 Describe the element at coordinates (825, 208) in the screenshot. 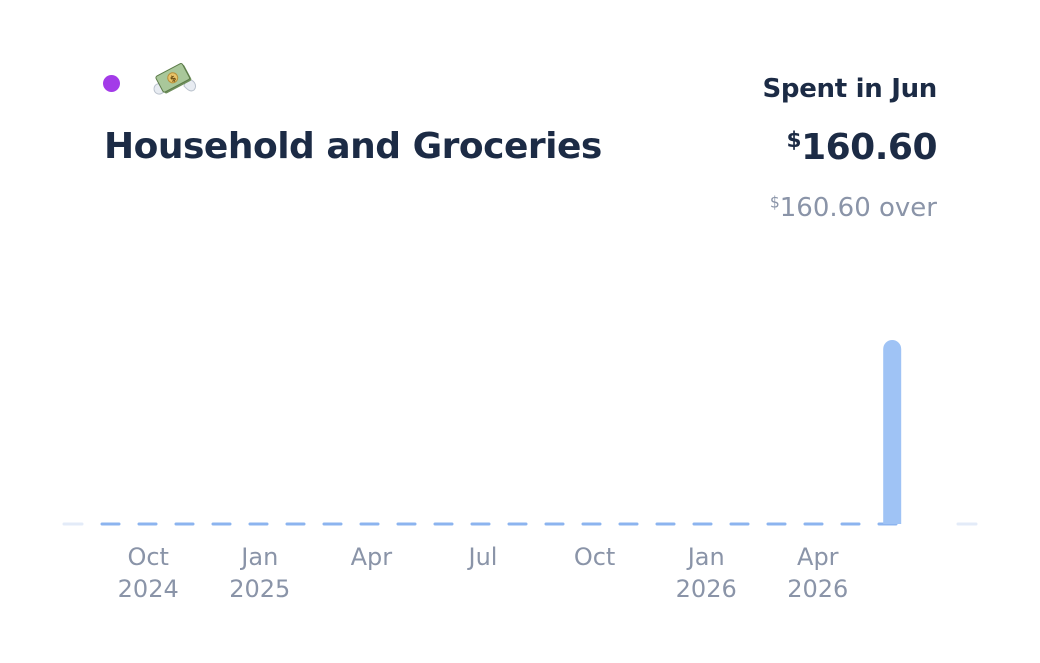

I see `over-amount-value: 160.60` at that location.